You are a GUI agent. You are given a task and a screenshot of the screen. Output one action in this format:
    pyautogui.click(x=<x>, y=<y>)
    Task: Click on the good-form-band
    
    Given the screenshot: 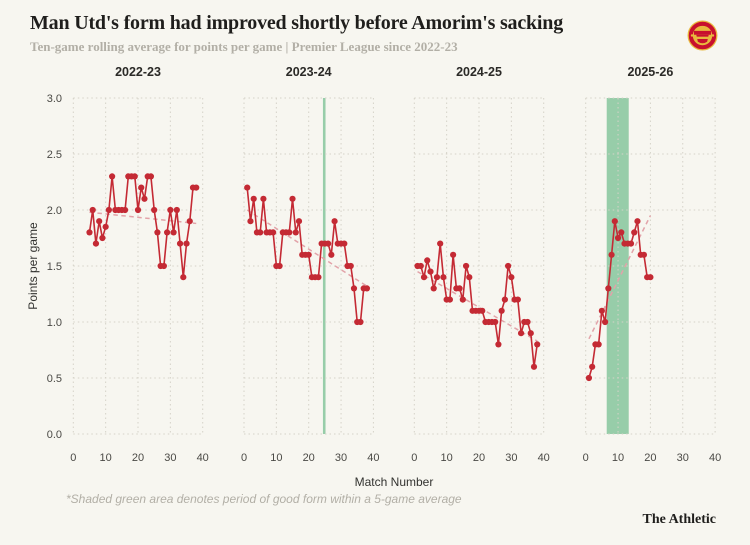 What is the action you would take?
    pyautogui.click(x=324, y=266)
    